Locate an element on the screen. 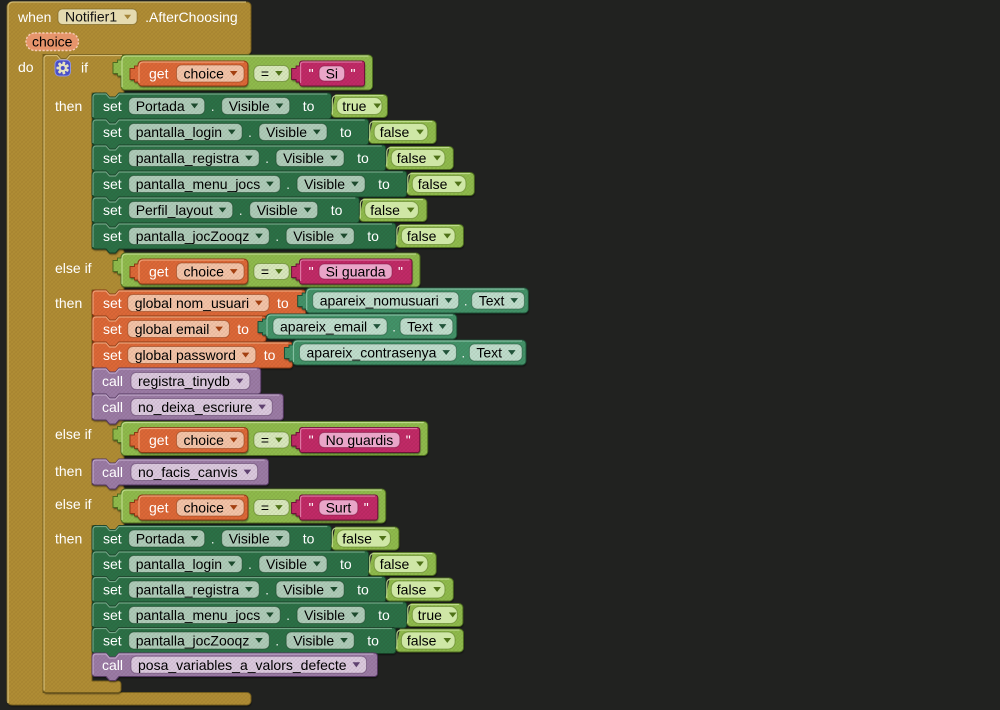 The image size is (1000, 710). svg-text: do is located at coordinates (26, 67).